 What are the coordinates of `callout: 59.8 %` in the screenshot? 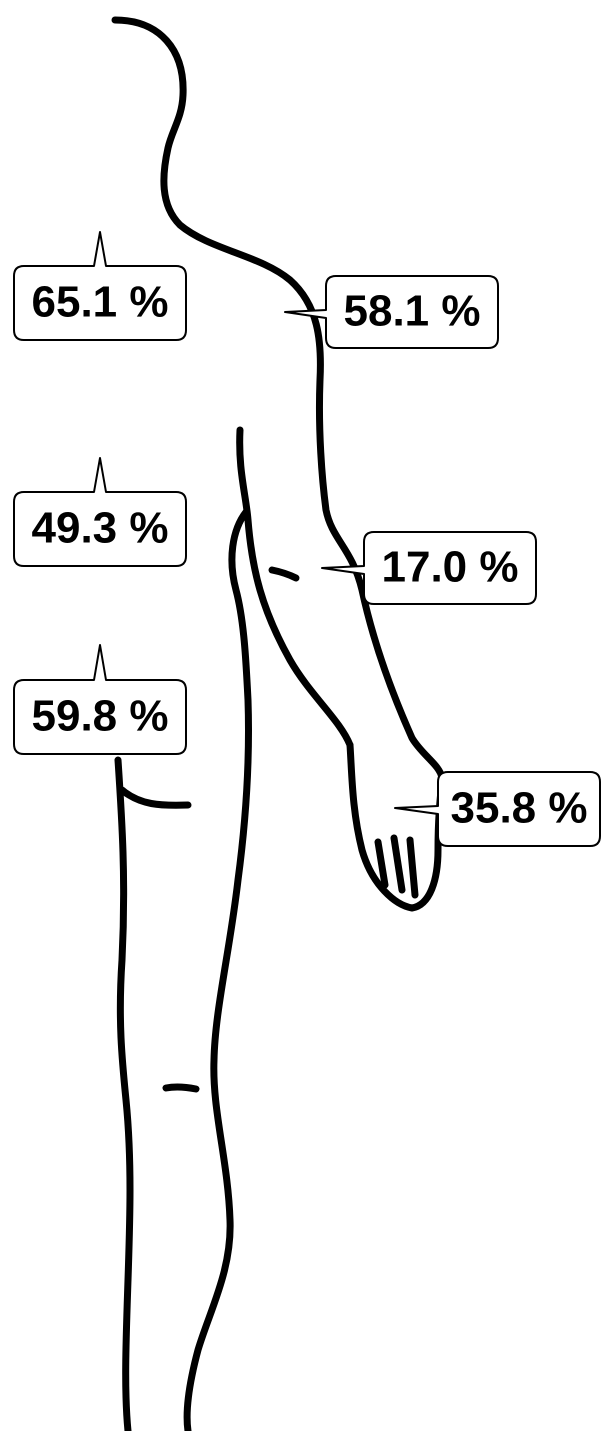 It's located at (100, 699).